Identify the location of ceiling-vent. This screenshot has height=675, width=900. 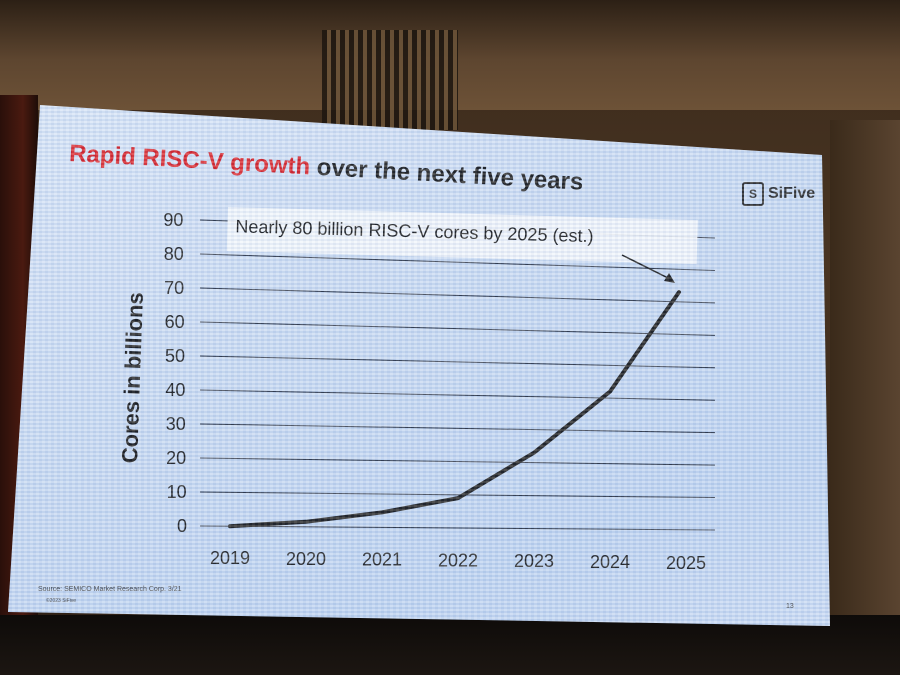
(390, 80).